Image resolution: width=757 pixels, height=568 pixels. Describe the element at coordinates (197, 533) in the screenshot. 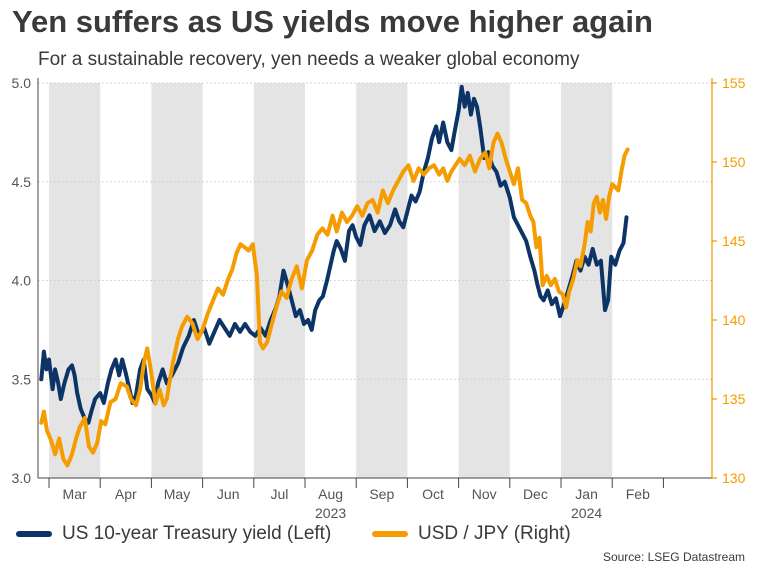

I see `legend-label-us10y: US 10-year Treasury yield (Left)` at that location.